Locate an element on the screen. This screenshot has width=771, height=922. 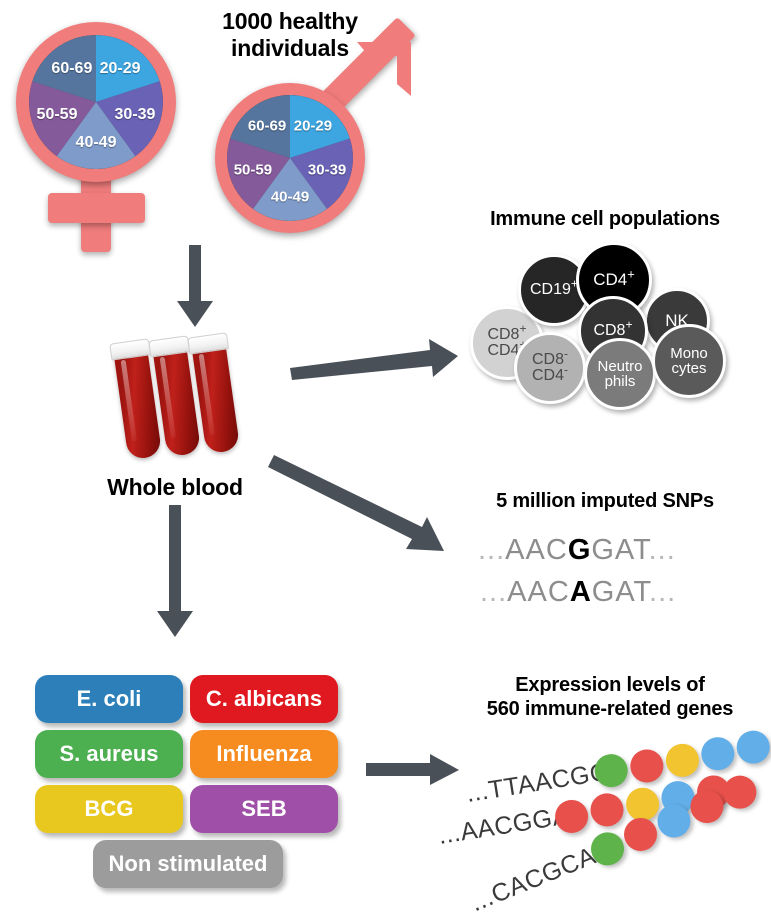
stimulus-non-stimulated: Non stimulated is located at coordinates (188, 864).